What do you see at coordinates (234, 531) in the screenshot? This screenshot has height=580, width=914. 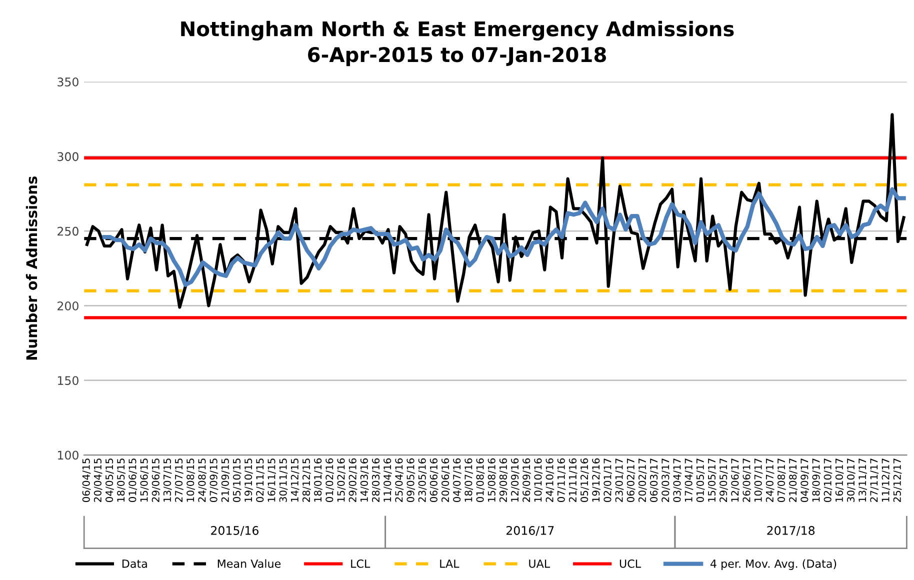 I see `text: 2015/16` at bounding box center [234, 531].